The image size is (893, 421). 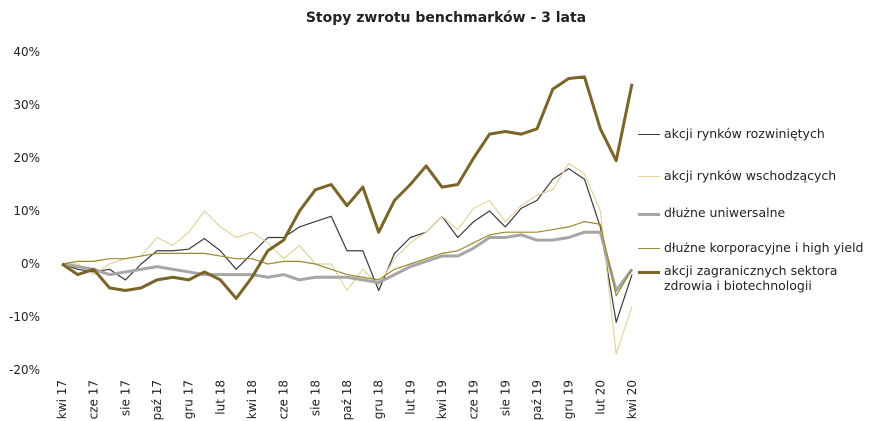 I want to click on legend-label: dłużne korporacyjne i high yield, so click(x=764, y=247).